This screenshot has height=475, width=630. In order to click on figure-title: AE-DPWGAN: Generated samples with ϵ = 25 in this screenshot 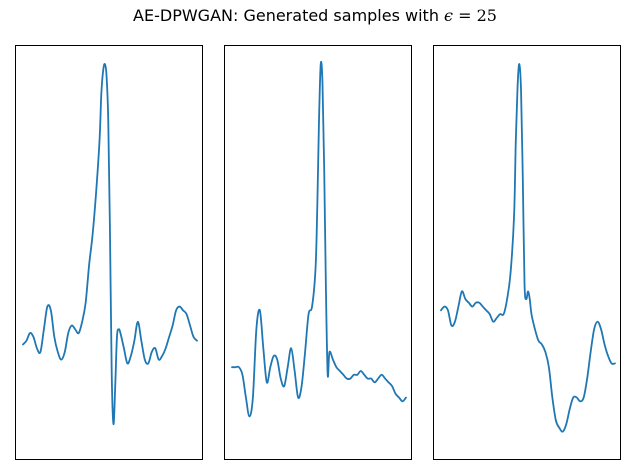, I will do `click(315, 15)`.